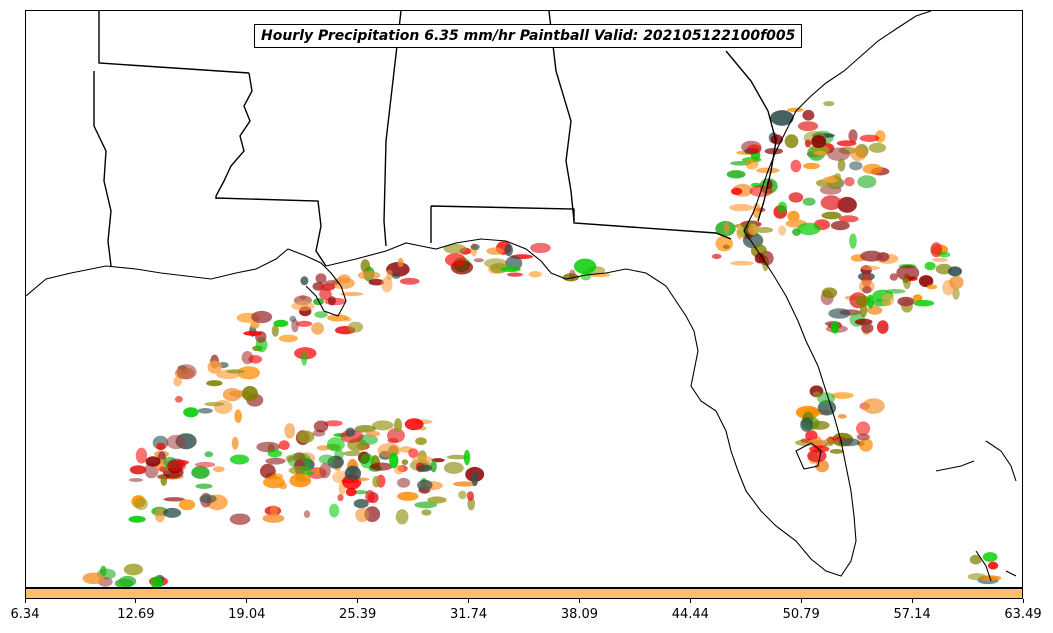 This screenshot has height=633, width=1053. I want to click on border-mississippi-river, so click(234, 135).